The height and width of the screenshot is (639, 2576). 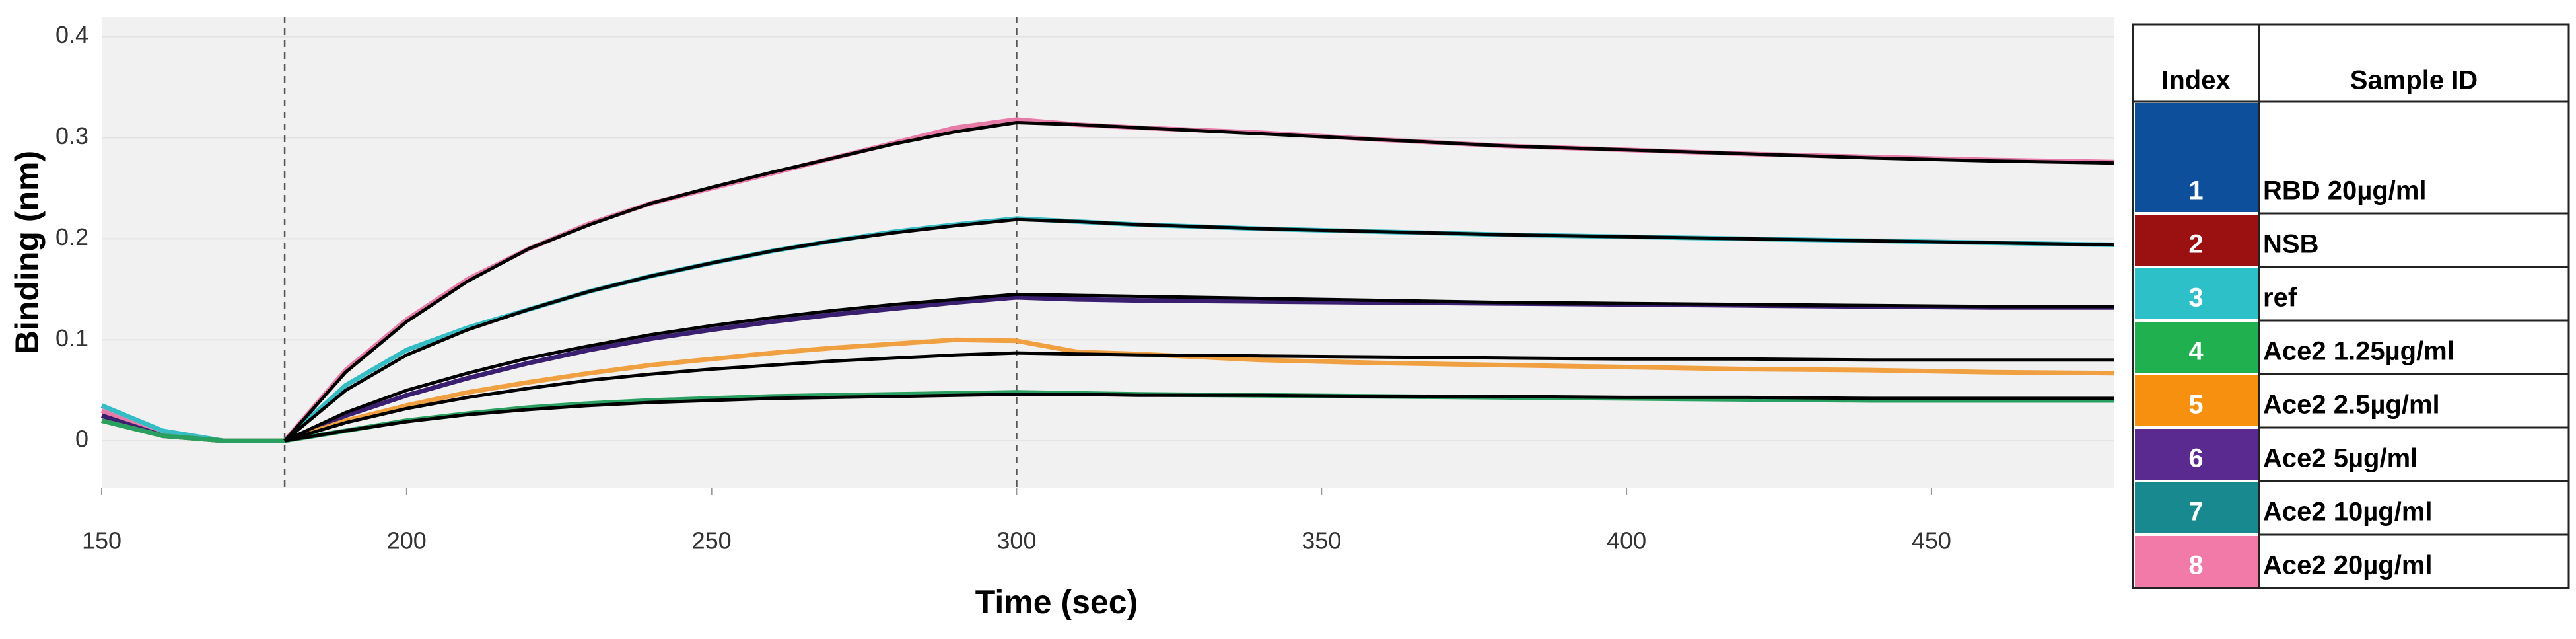 I want to click on x-tick-label: 250, so click(x=712, y=540).